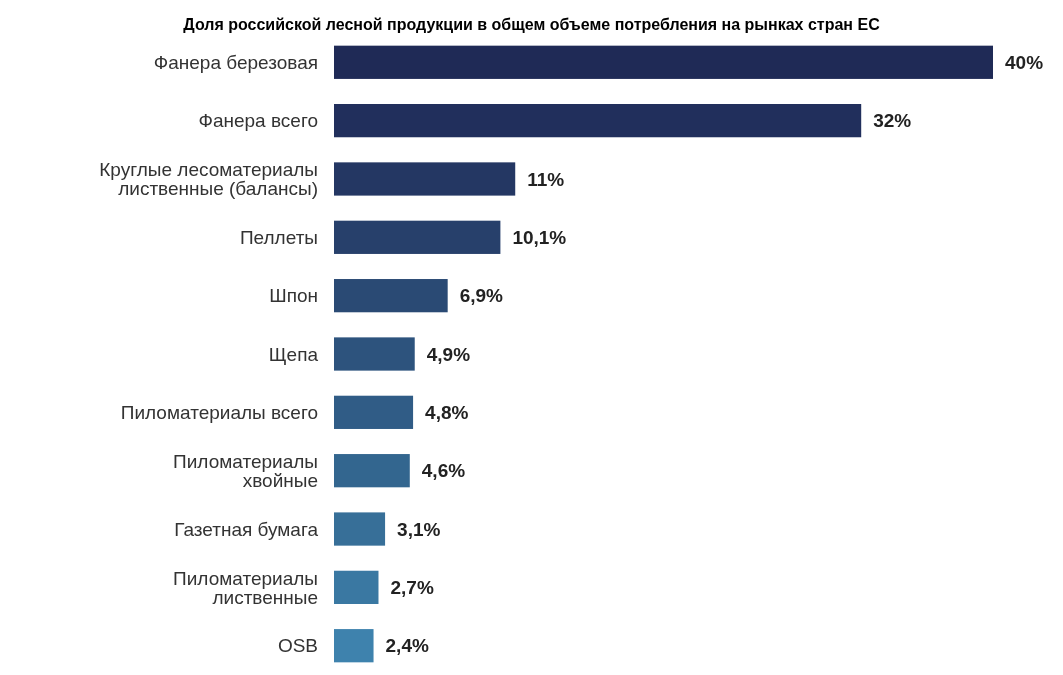  I want to click on data-label: 4,9%, so click(448, 354).